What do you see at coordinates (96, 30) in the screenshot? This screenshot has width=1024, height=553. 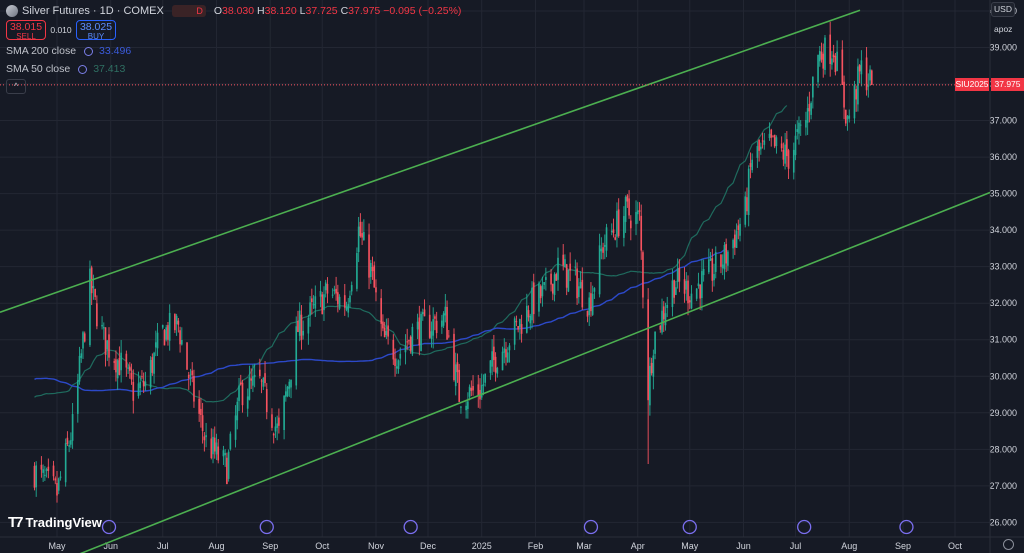 I see `buy-button: 38.025 BUY` at bounding box center [96, 30].